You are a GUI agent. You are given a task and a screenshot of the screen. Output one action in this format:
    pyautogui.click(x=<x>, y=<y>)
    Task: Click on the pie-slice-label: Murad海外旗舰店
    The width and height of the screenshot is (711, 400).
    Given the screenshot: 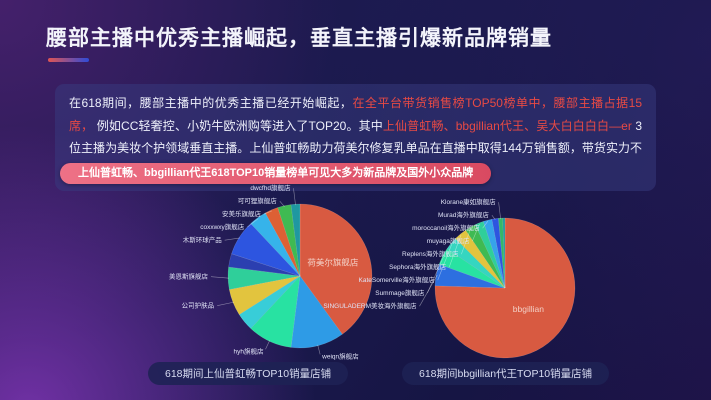 What is the action you would take?
    pyautogui.click(x=463, y=214)
    